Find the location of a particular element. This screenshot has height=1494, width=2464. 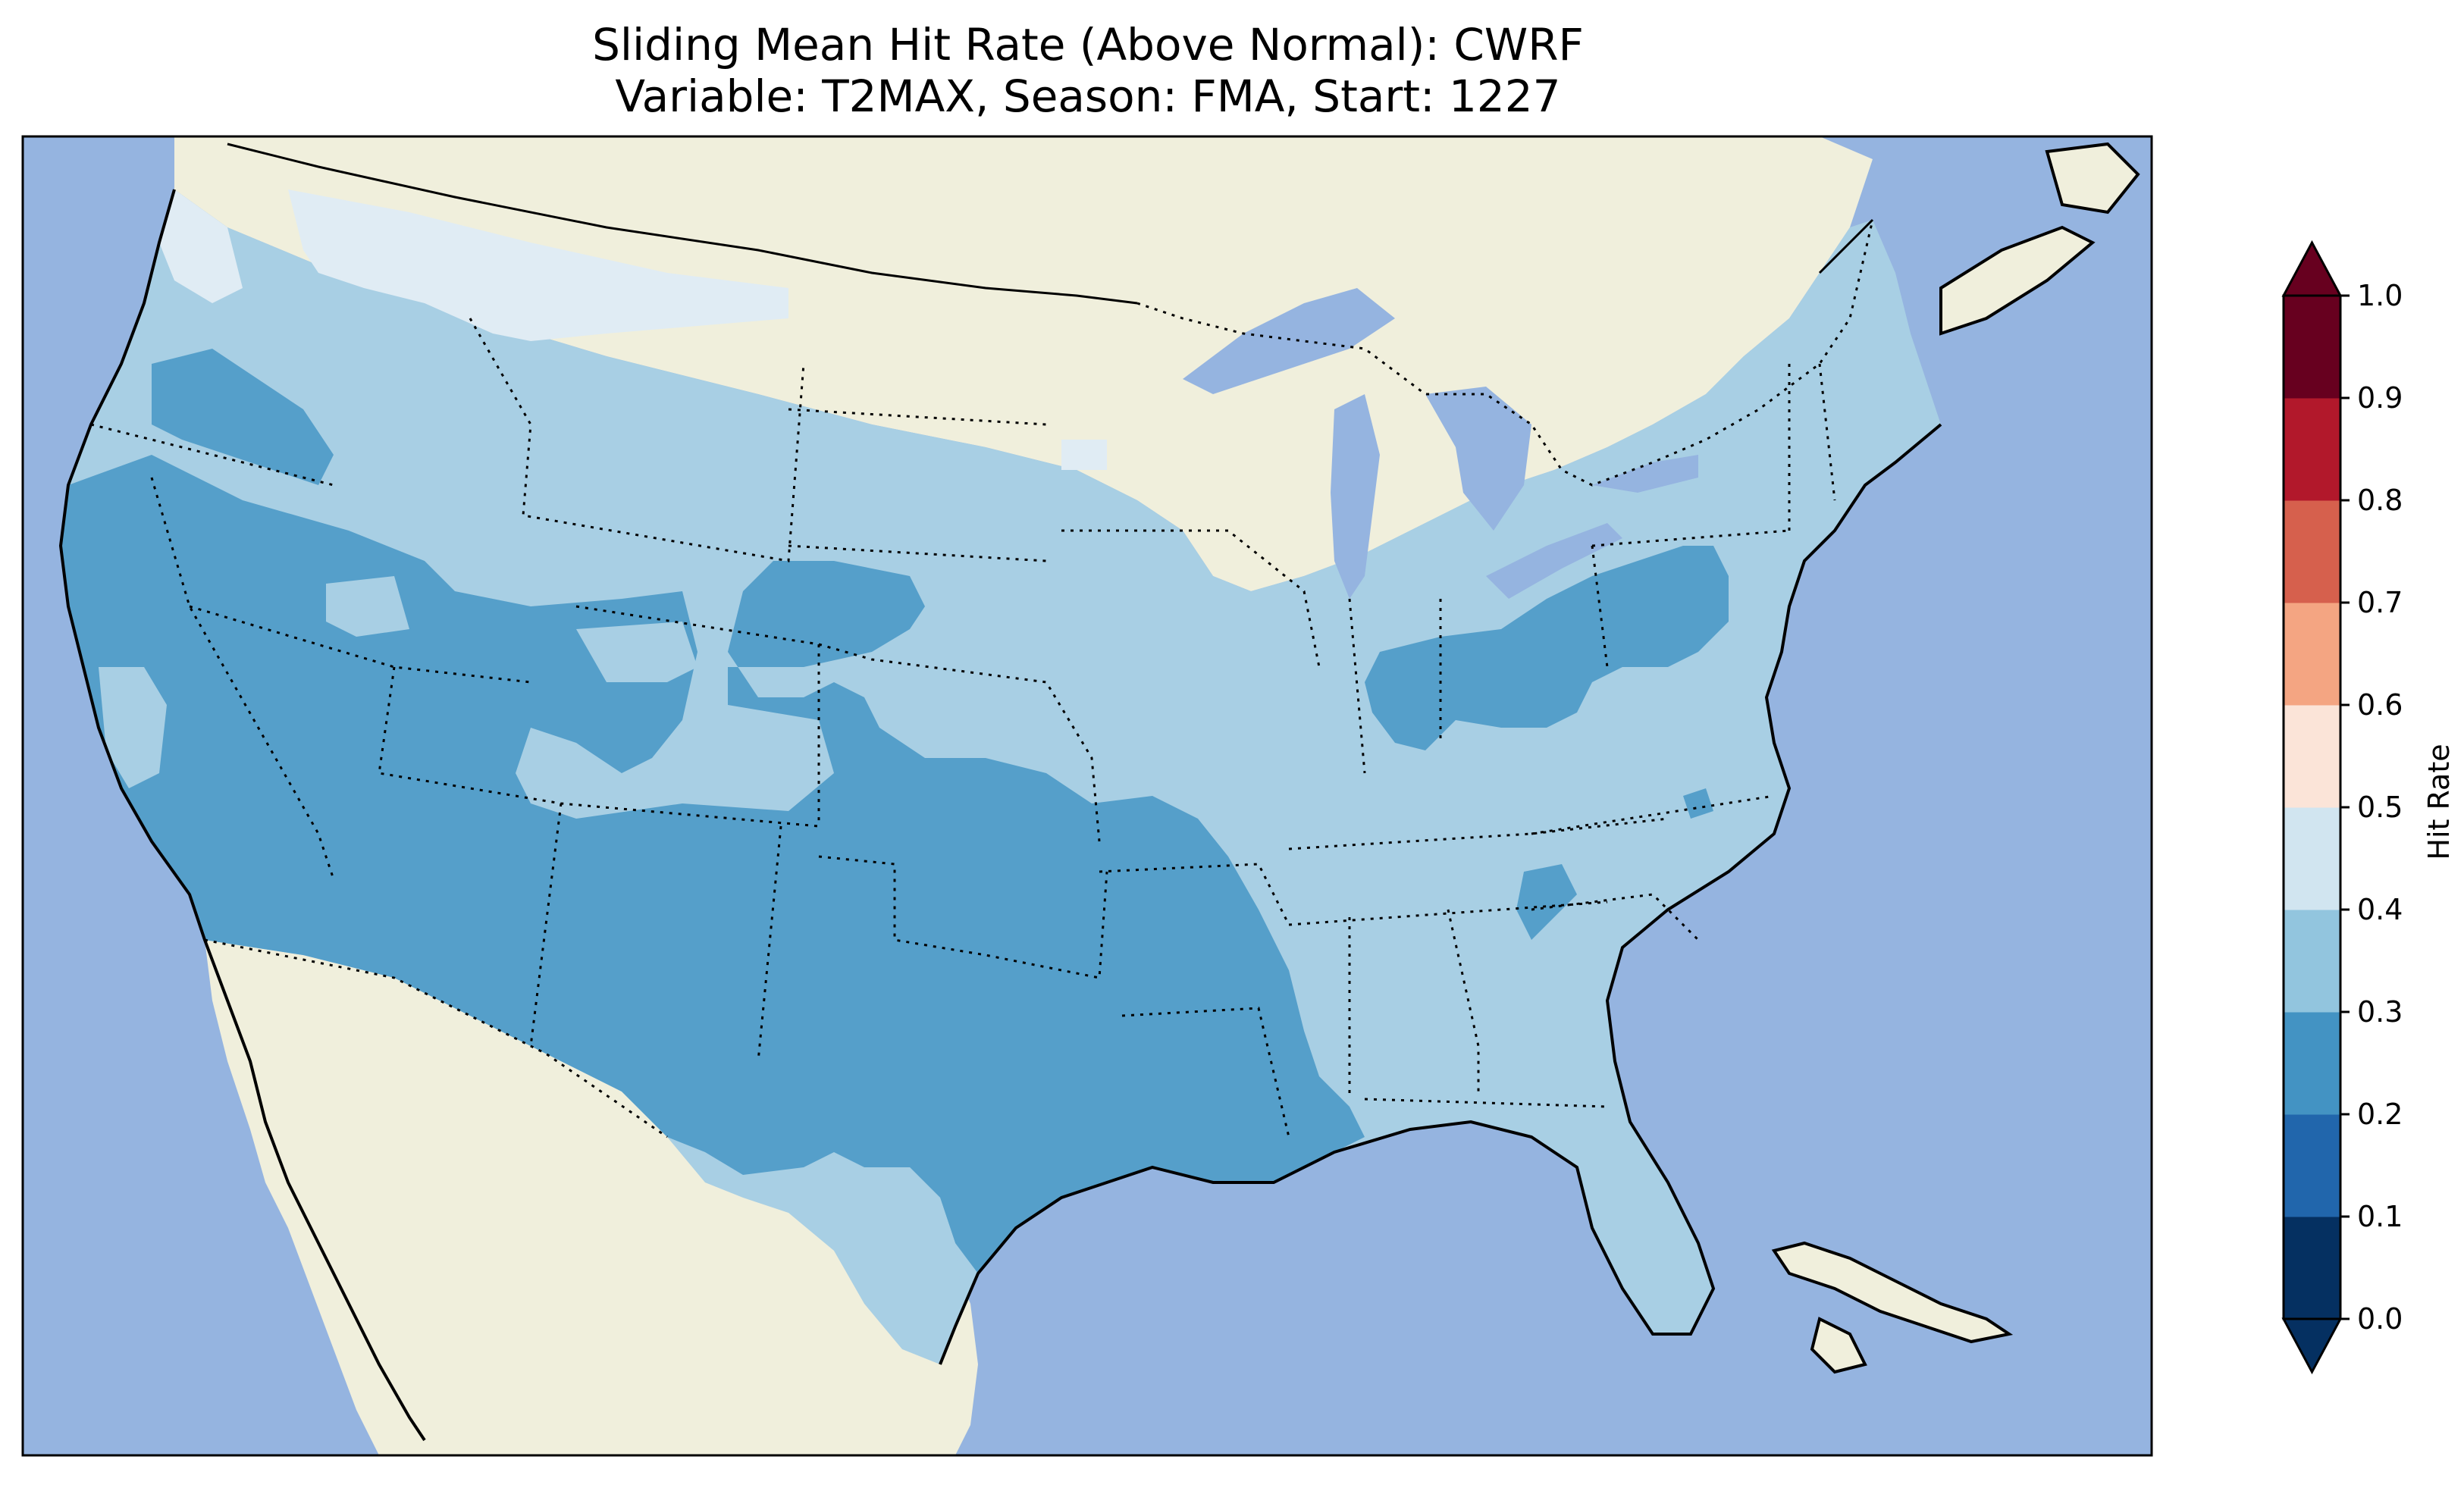

us-canada-border-east is located at coordinates (1505, 353).